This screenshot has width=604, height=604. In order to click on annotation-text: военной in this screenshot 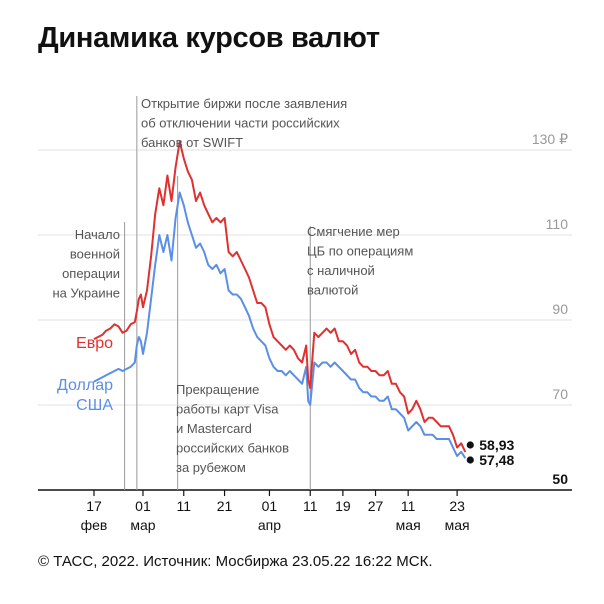, I will do `click(95, 254)`.